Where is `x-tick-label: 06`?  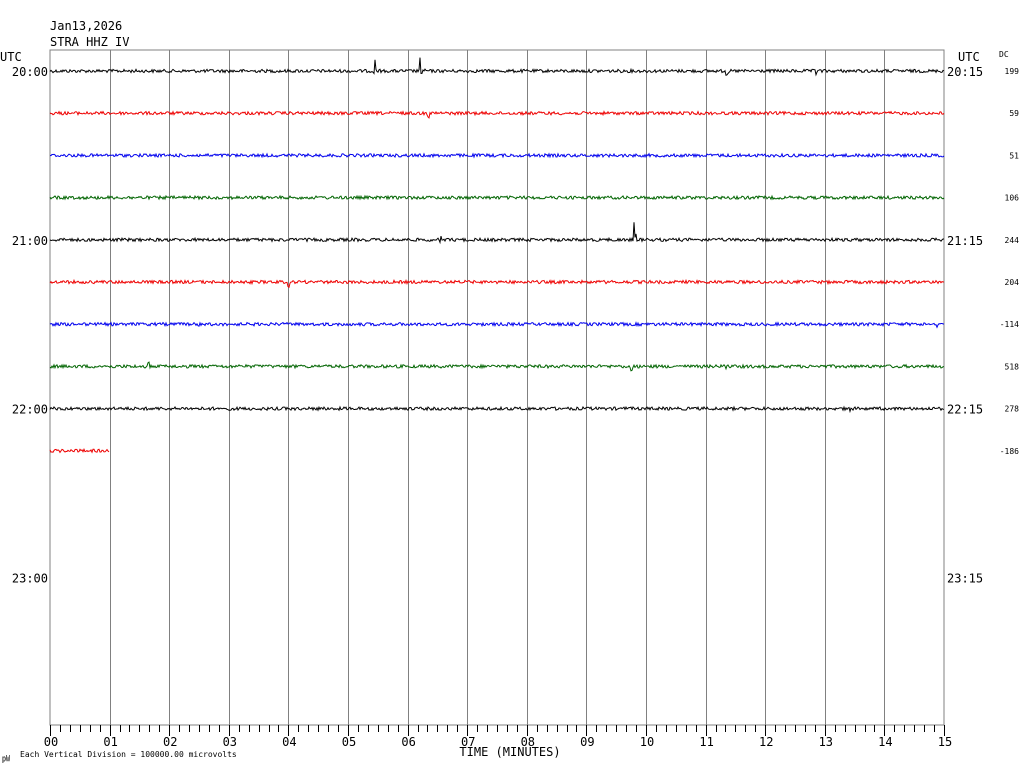
x-tick-label: 06 is located at coordinates (408, 742).